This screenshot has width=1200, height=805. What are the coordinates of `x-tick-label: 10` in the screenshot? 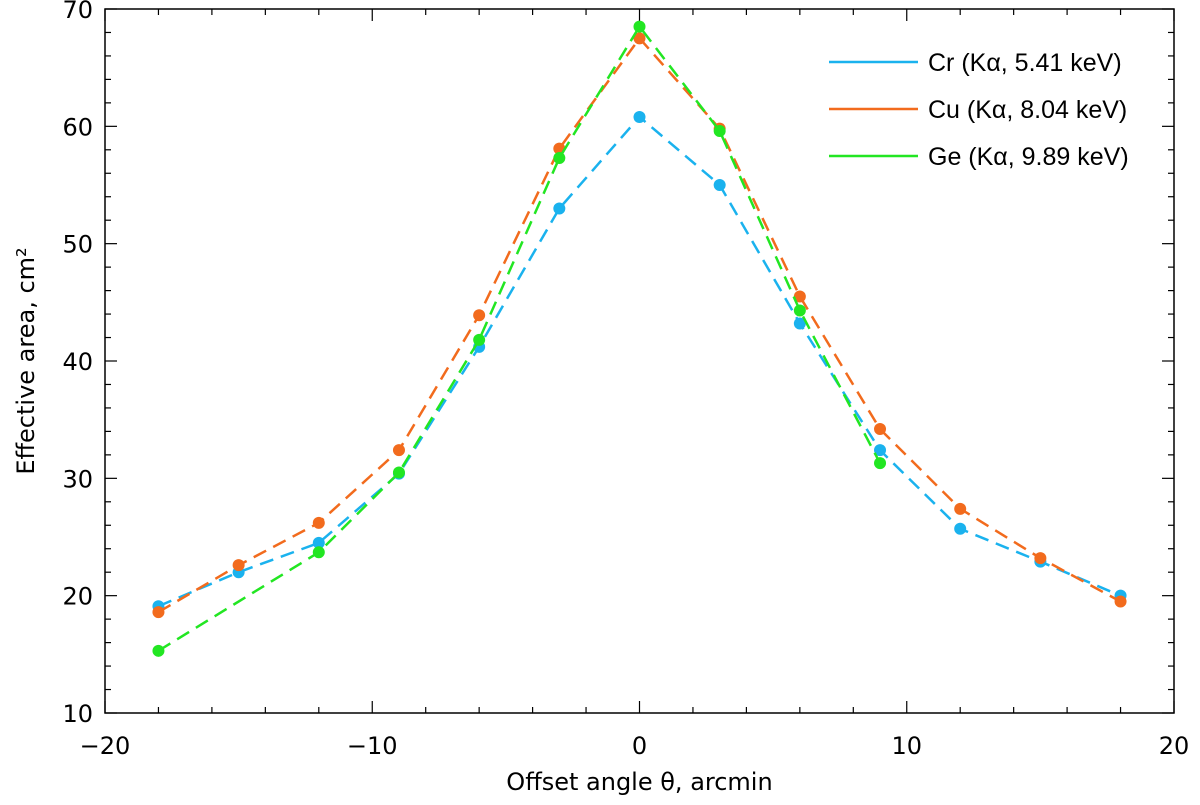 It's located at (906, 746).